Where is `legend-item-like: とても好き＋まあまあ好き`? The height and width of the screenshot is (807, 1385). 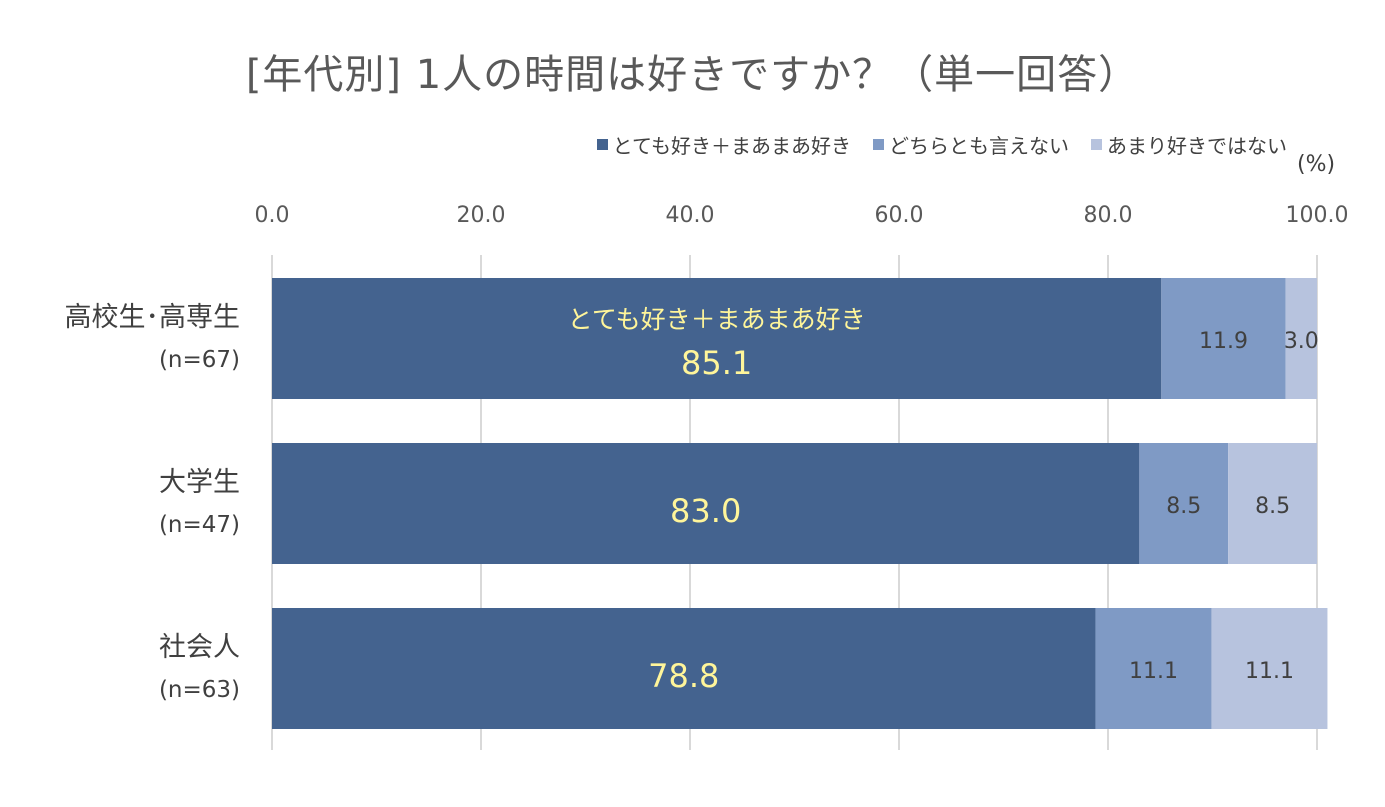
legend-item-like: とても好き＋まあまあ好き is located at coordinates (723, 144).